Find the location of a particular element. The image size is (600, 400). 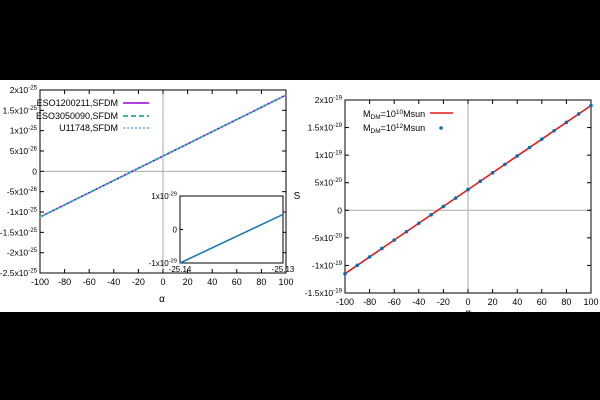

left-x-axis-label: α is located at coordinates (162, 299).